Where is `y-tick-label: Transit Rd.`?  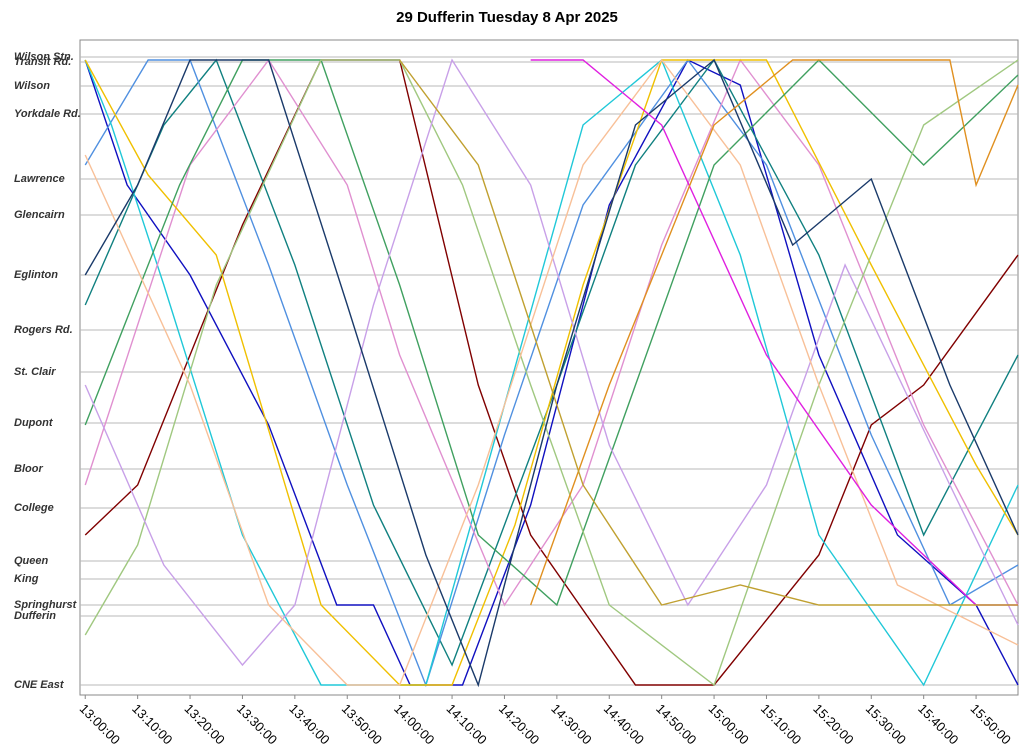
y-tick-label: Transit Rd. is located at coordinates (42, 62).